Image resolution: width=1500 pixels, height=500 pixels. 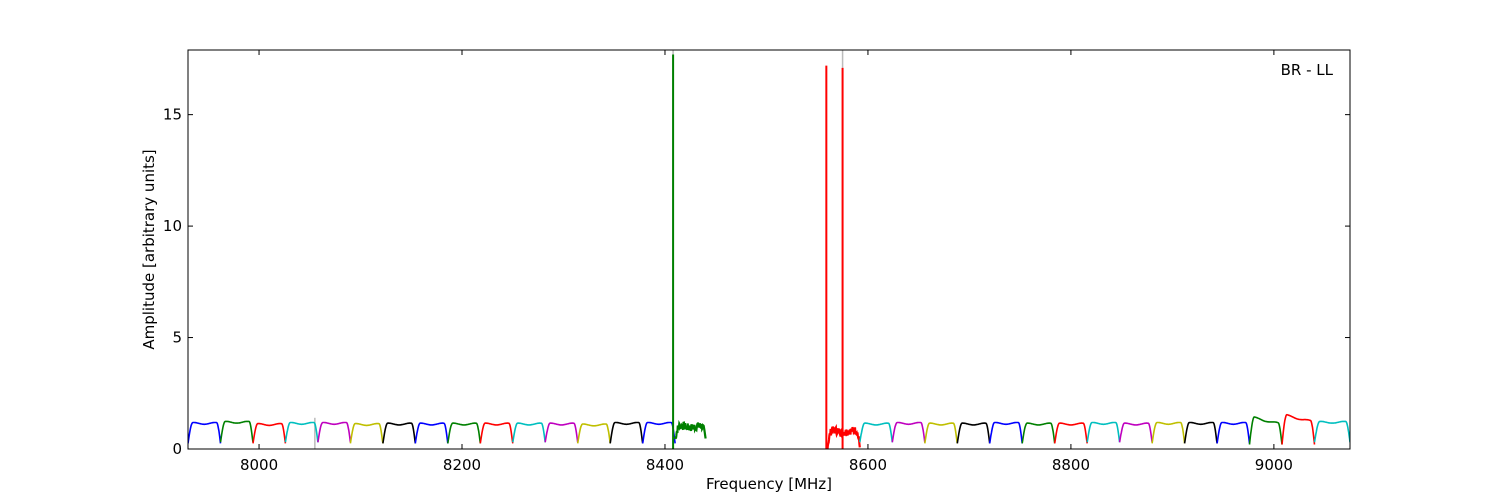 What do you see at coordinates (172, 226) in the screenshot?
I see `y-tick-label: 10` at bounding box center [172, 226].